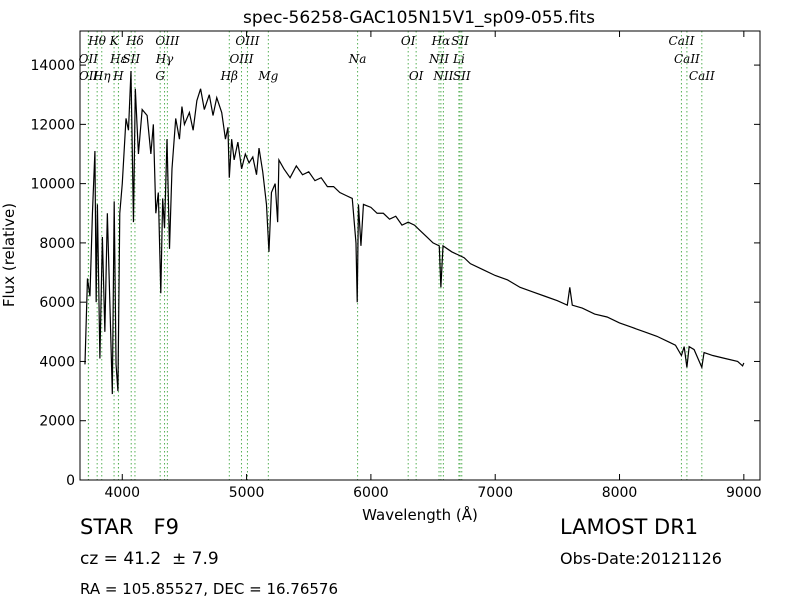 This screenshot has height=600, width=800. I want to click on spectral-line-label: Hδ, so click(134, 41).